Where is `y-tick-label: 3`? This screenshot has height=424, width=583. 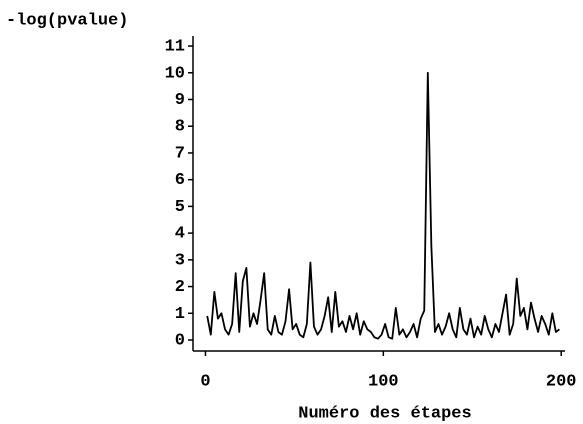 y-tick-label: 3 is located at coordinates (180, 260).